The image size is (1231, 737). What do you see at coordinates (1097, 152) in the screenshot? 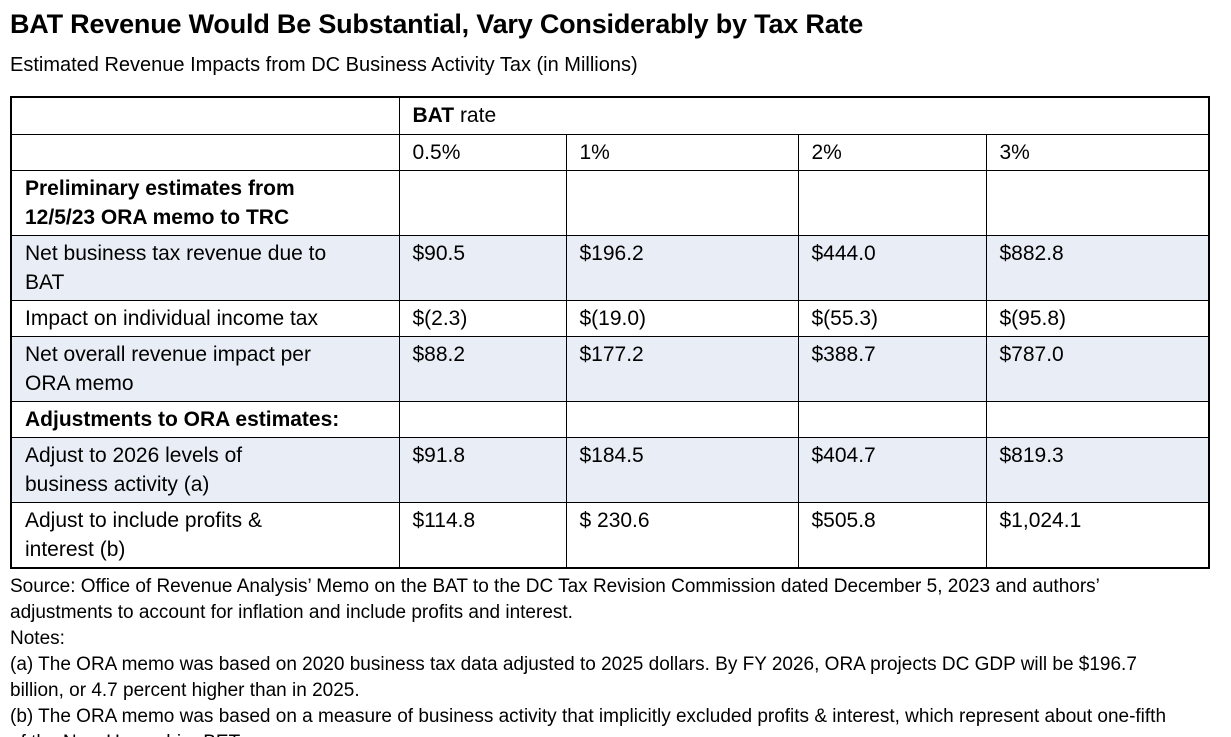
I see `rate-header-cell: 3%` at bounding box center [1097, 152].